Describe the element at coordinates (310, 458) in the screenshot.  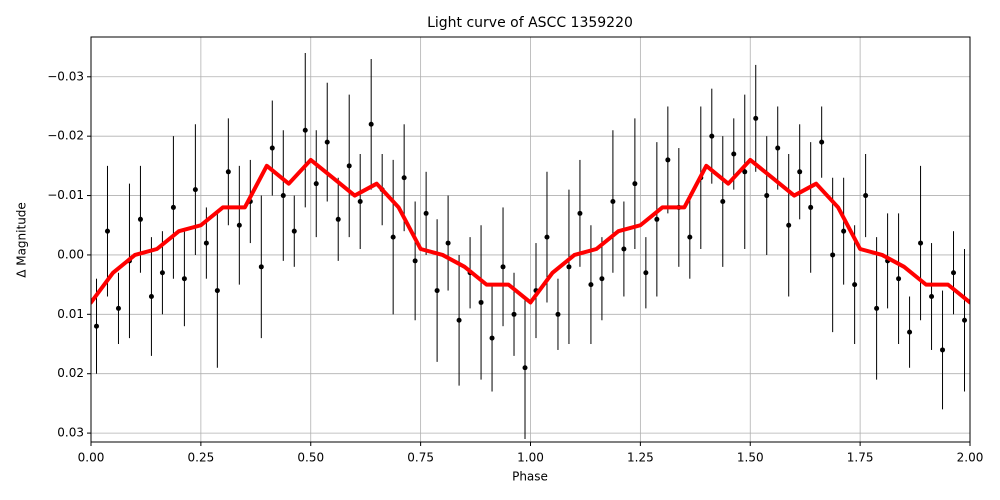
I see `x-tick-label: 0.50` at that location.